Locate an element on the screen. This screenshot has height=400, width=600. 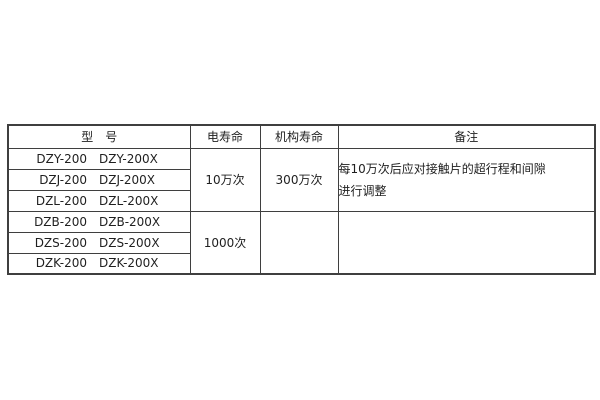
model-pair: DZS-200 DZS-200X is located at coordinates (99, 242).